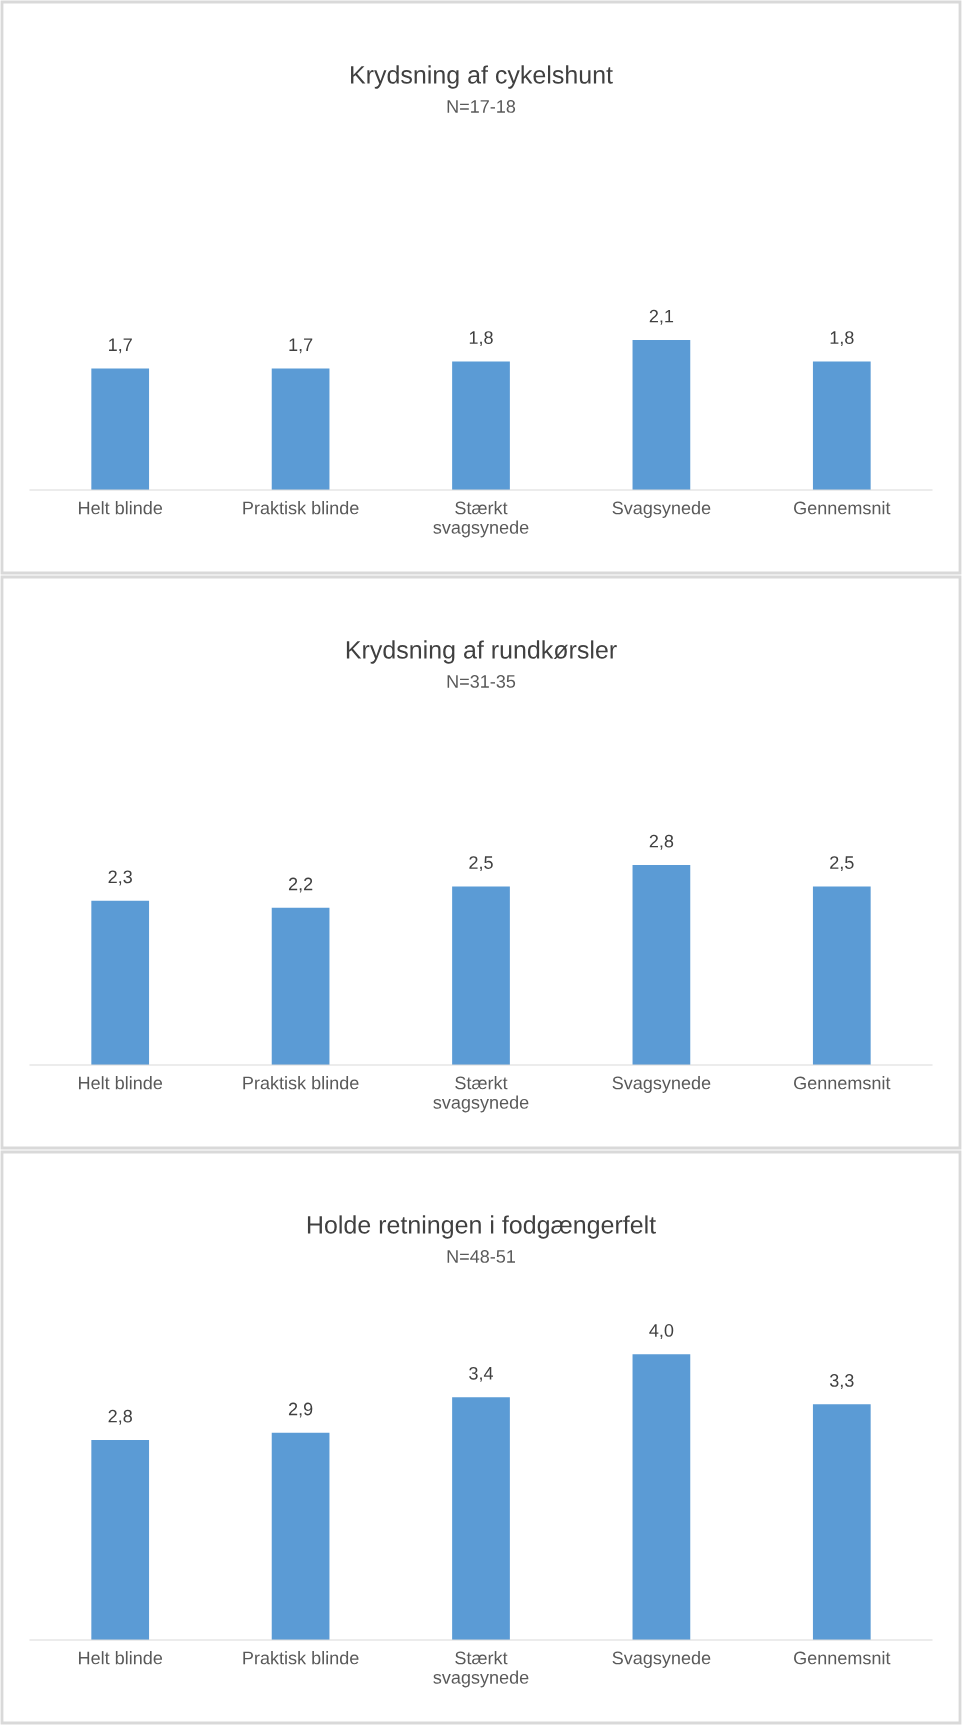 Image resolution: width=962 pixels, height=1725 pixels. I want to click on chart-subtitle: N=31-35, so click(481, 681).